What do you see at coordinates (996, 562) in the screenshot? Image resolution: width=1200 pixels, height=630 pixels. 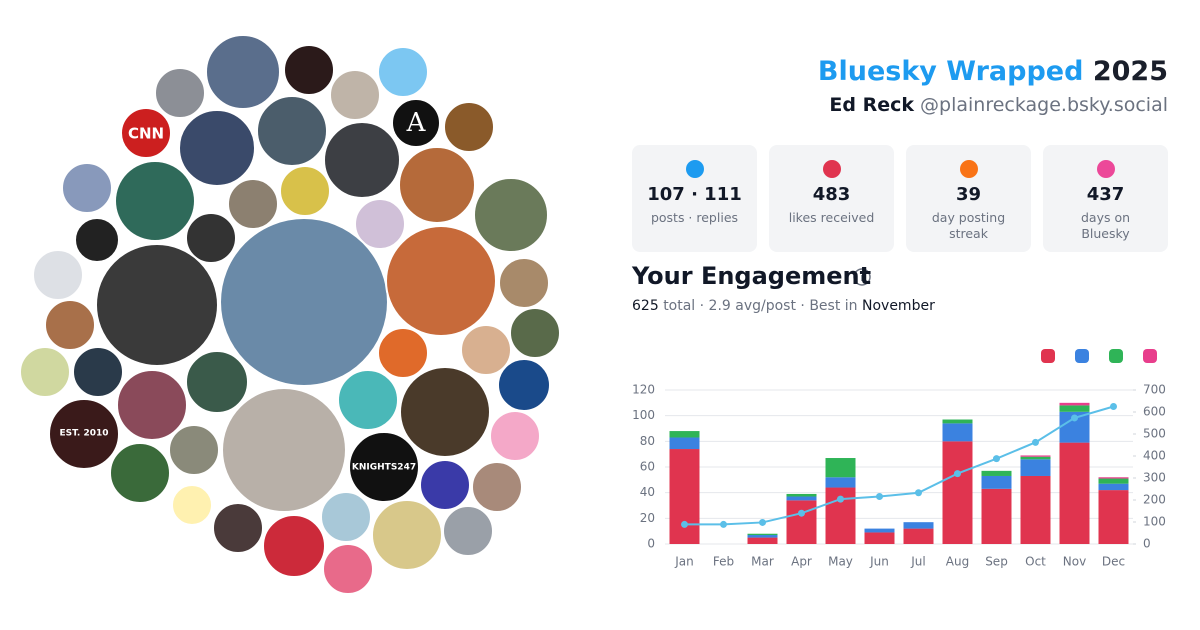 I see `x-tick-label: Sep` at bounding box center [996, 562].